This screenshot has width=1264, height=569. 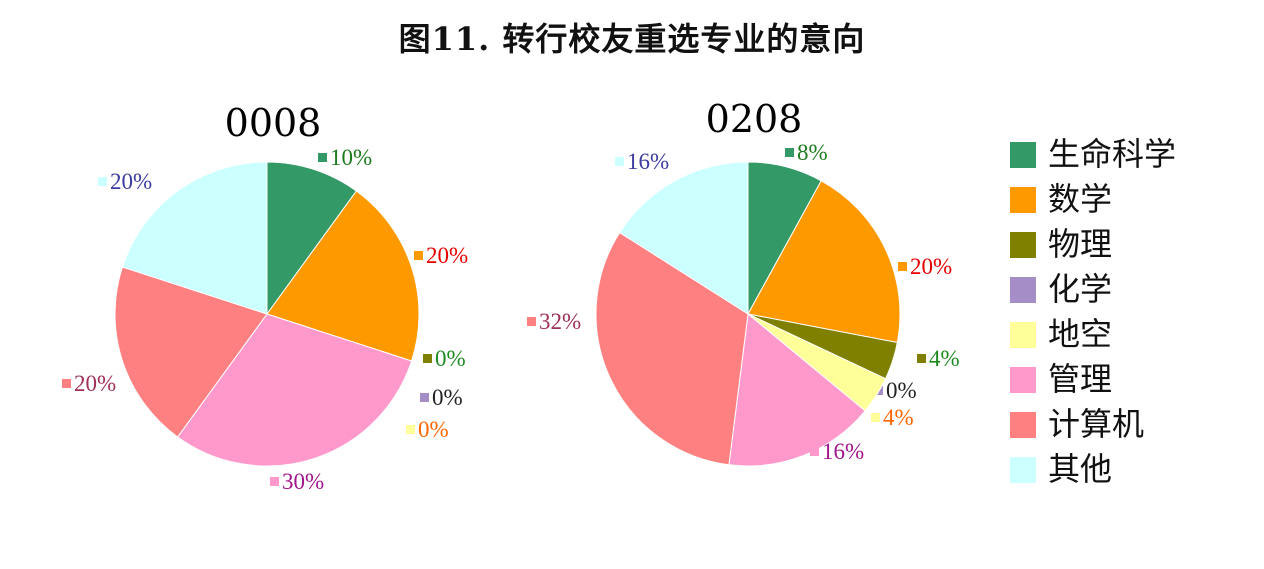 What do you see at coordinates (1080, 289) in the screenshot?
I see `legend-label: 化学` at bounding box center [1080, 289].